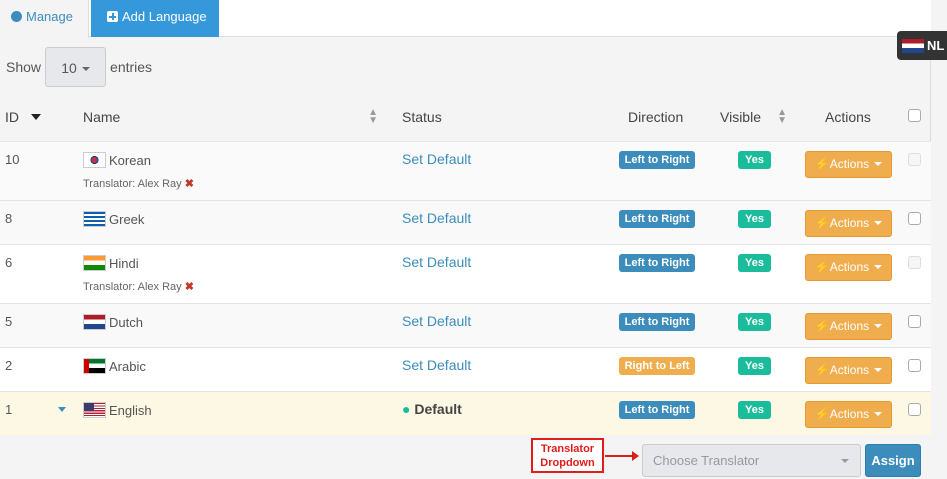  I want to click on in-flag-icon, so click(94, 263).